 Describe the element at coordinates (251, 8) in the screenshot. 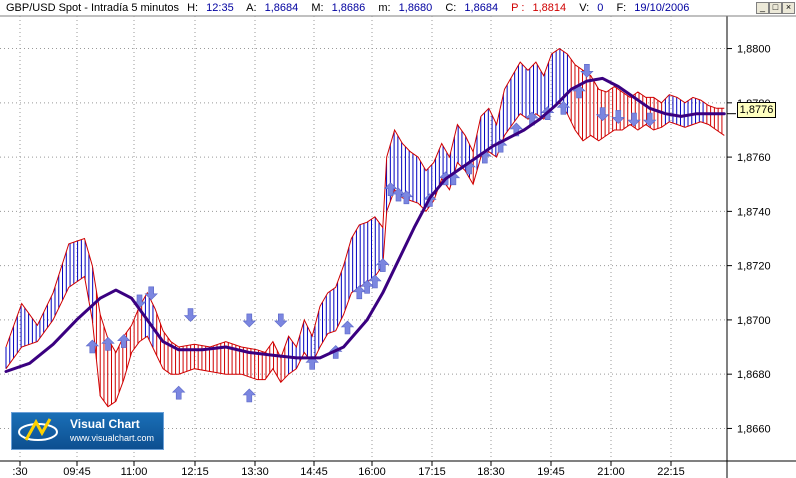

I see `a-label: A:` at that location.